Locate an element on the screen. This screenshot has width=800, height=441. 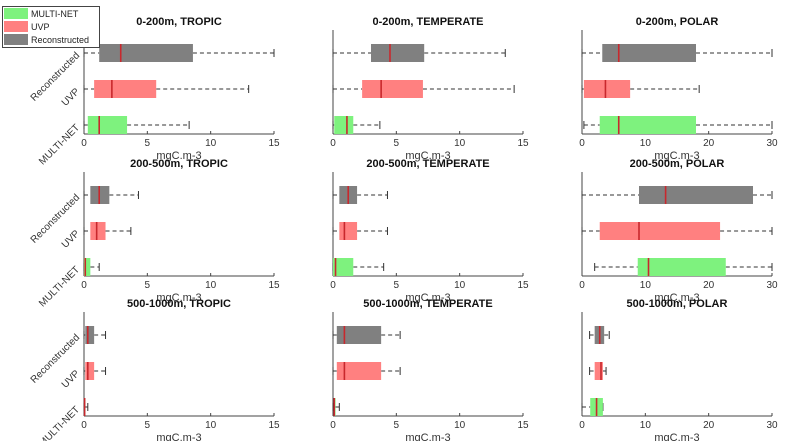
chart-title: 0-200m, TROPIC is located at coordinates (179, 22).